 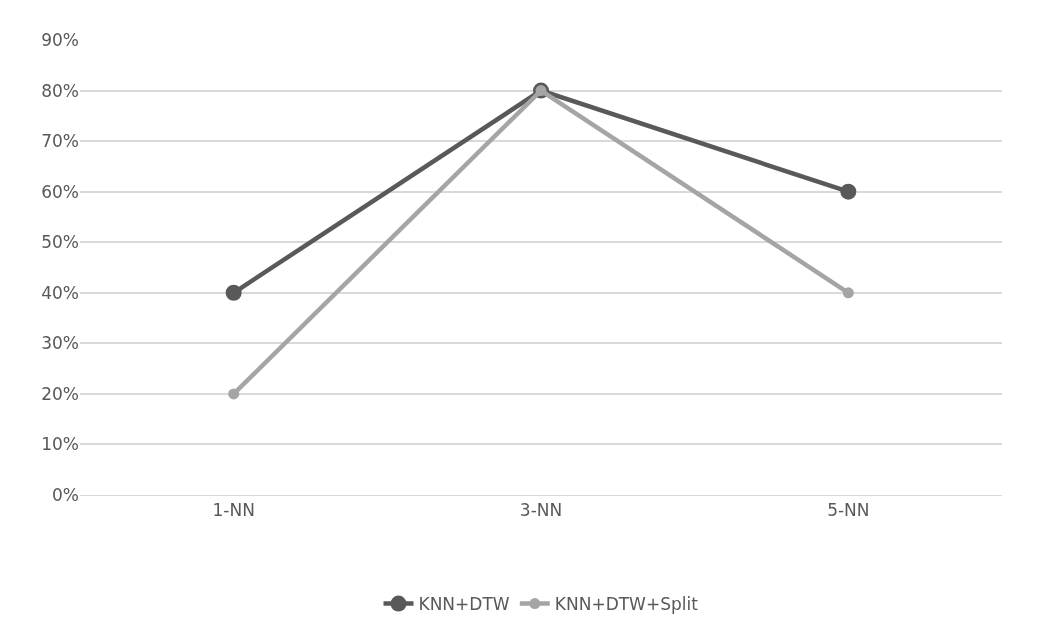 I want to click on y-tick-label: 80%, so click(x=60, y=90).